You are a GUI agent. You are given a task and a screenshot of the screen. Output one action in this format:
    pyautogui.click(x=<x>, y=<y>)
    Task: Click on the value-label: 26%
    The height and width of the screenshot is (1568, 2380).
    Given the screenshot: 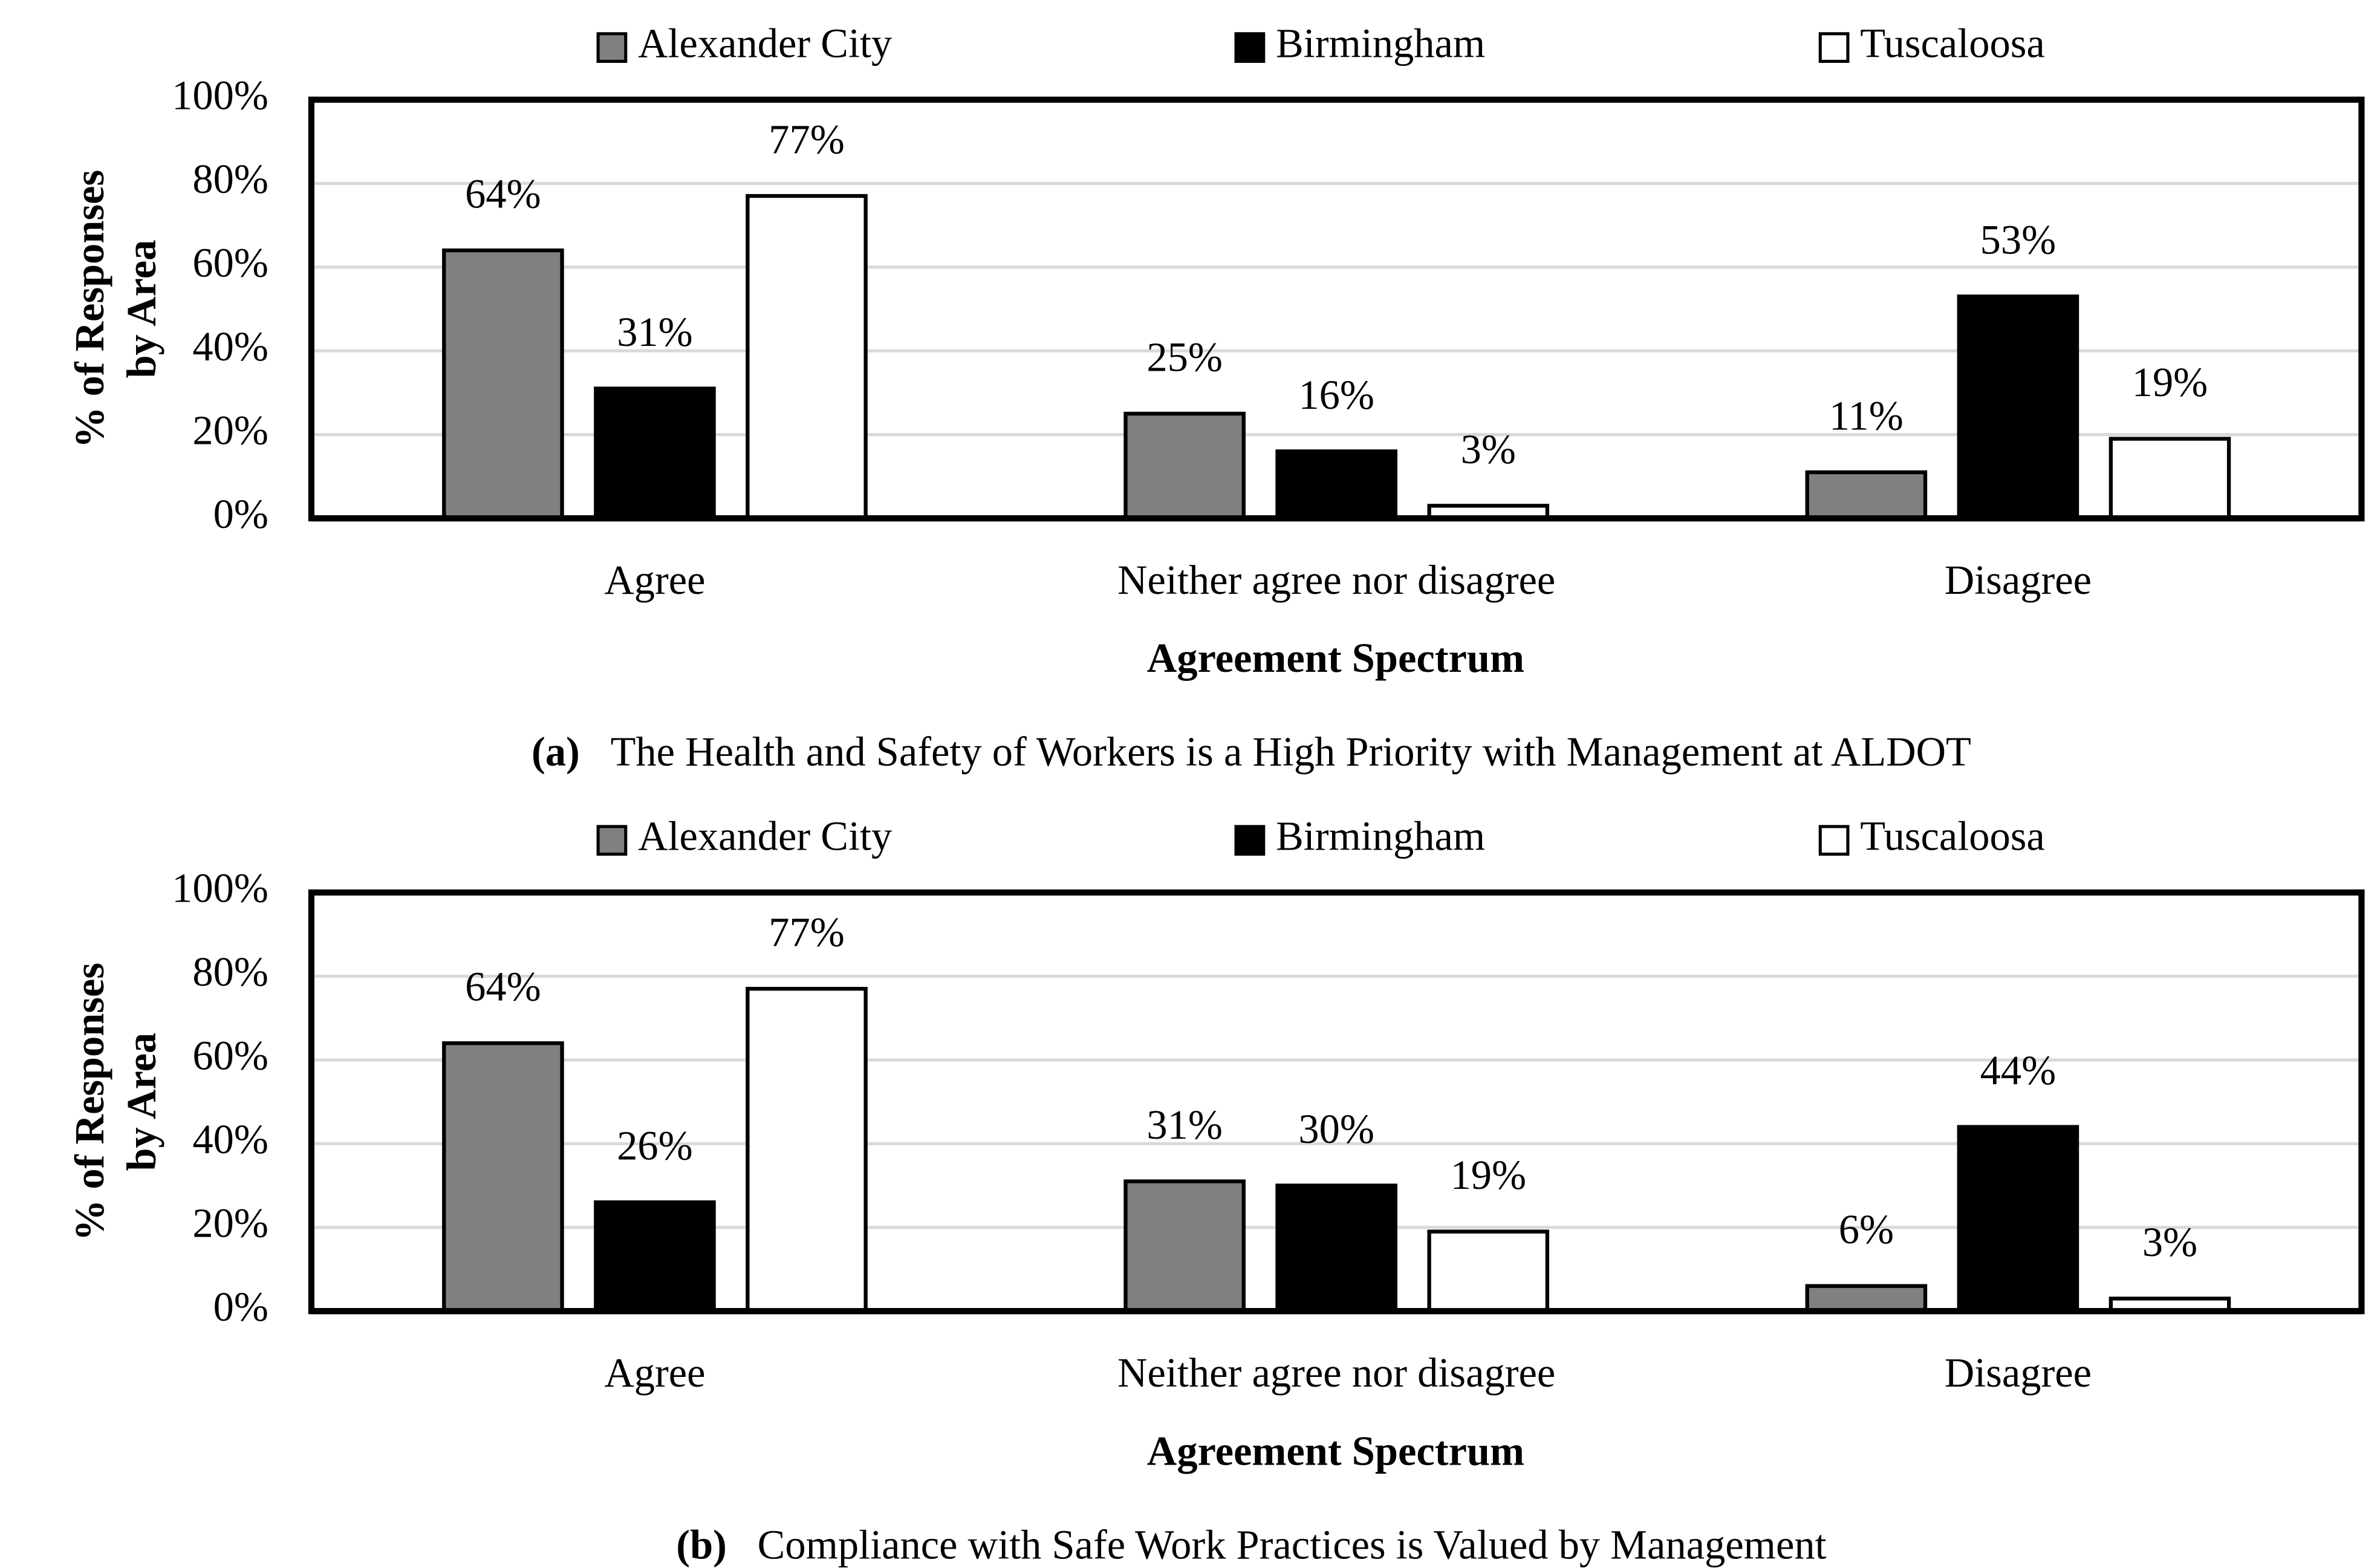 What is the action you would take?
    pyautogui.click(x=655, y=1146)
    